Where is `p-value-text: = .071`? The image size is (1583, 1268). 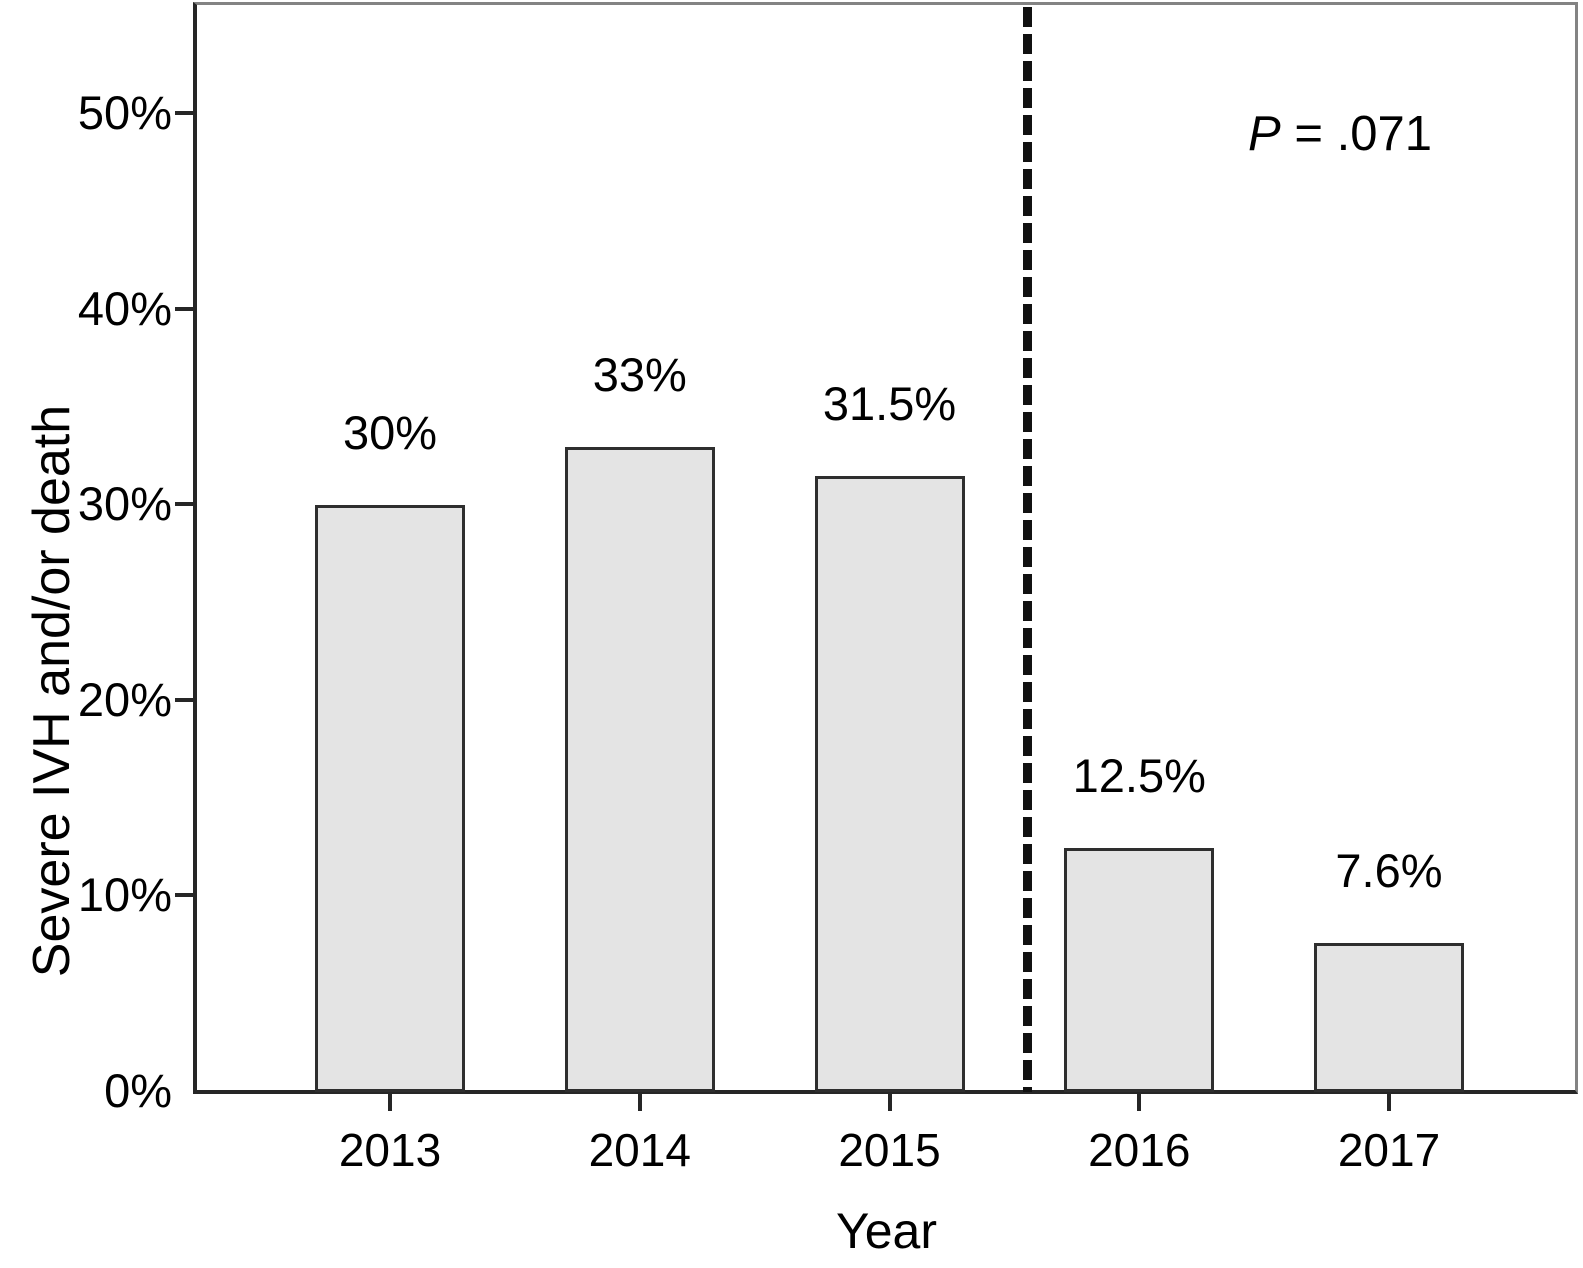 p-value-text: = .071 is located at coordinates (1356, 134).